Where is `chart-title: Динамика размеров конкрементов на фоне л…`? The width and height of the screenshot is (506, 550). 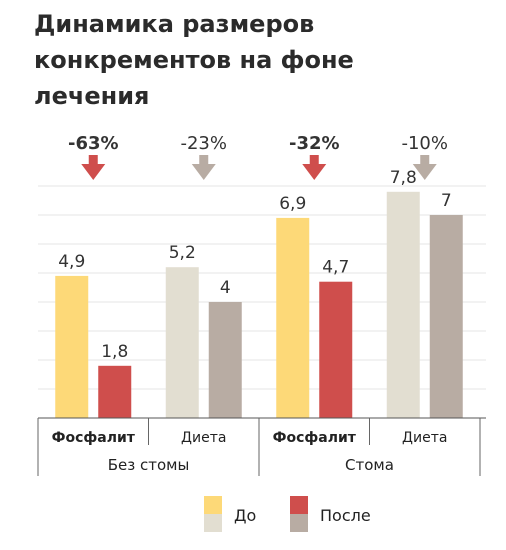 chart-title: Динамика размеров конкрементов на фоне л… is located at coordinates (194, 60).